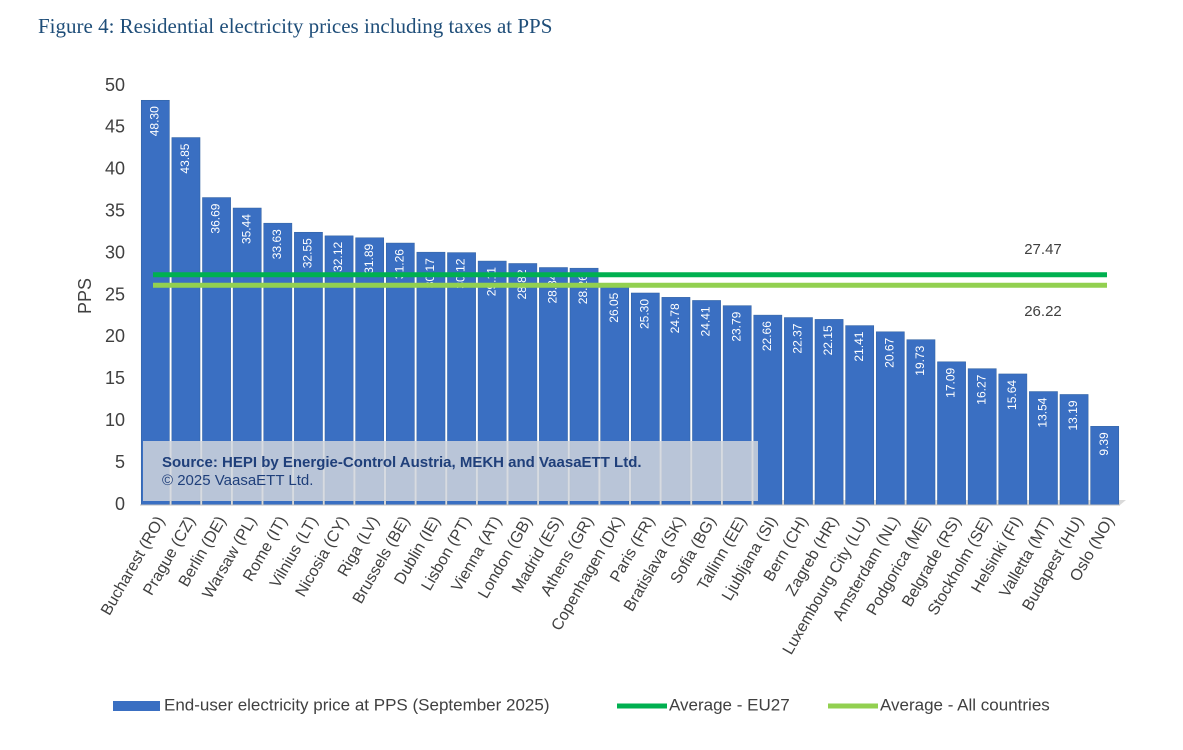 The width and height of the screenshot is (1183, 750). What do you see at coordinates (338, 257) in the screenshot?
I see `value-label: 32.12` at bounding box center [338, 257].